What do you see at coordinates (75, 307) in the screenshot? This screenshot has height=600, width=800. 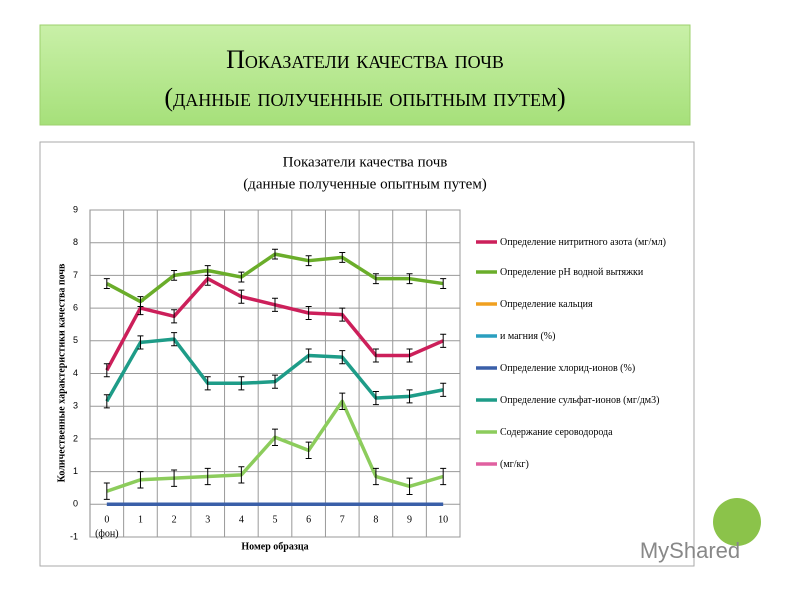 I see `y-tick-label: 6` at bounding box center [75, 307].